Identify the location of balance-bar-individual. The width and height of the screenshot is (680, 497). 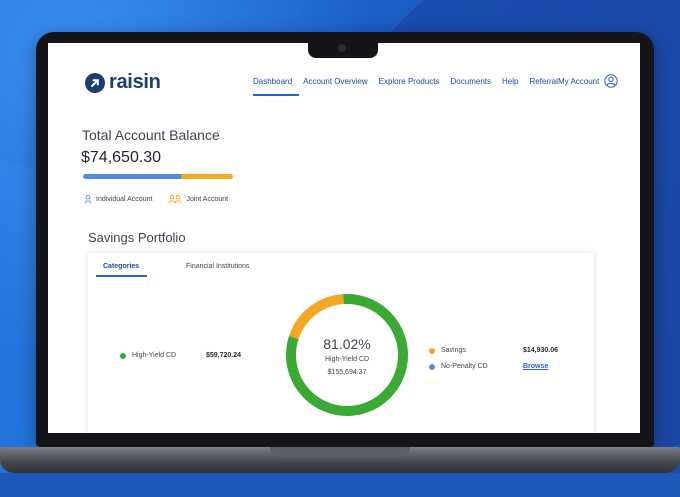
(132, 176).